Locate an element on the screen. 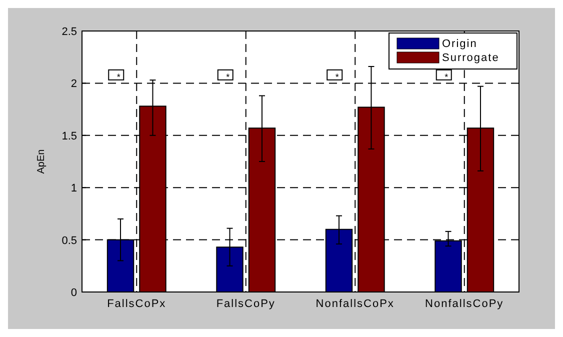 The width and height of the screenshot is (563, 337). legend-label: Origin is located at coordinates (460, 44).